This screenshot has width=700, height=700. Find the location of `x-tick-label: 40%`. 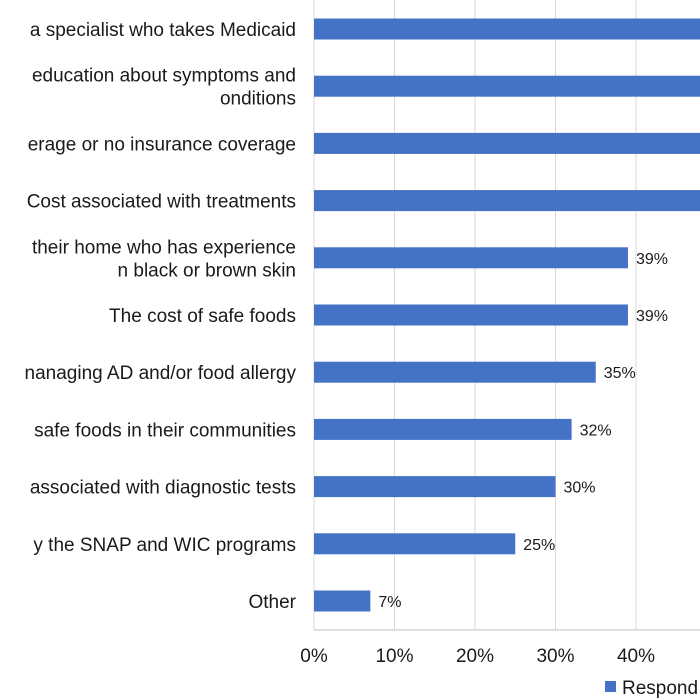

x-tick-label: 40% is located at coordinates (636, 656).